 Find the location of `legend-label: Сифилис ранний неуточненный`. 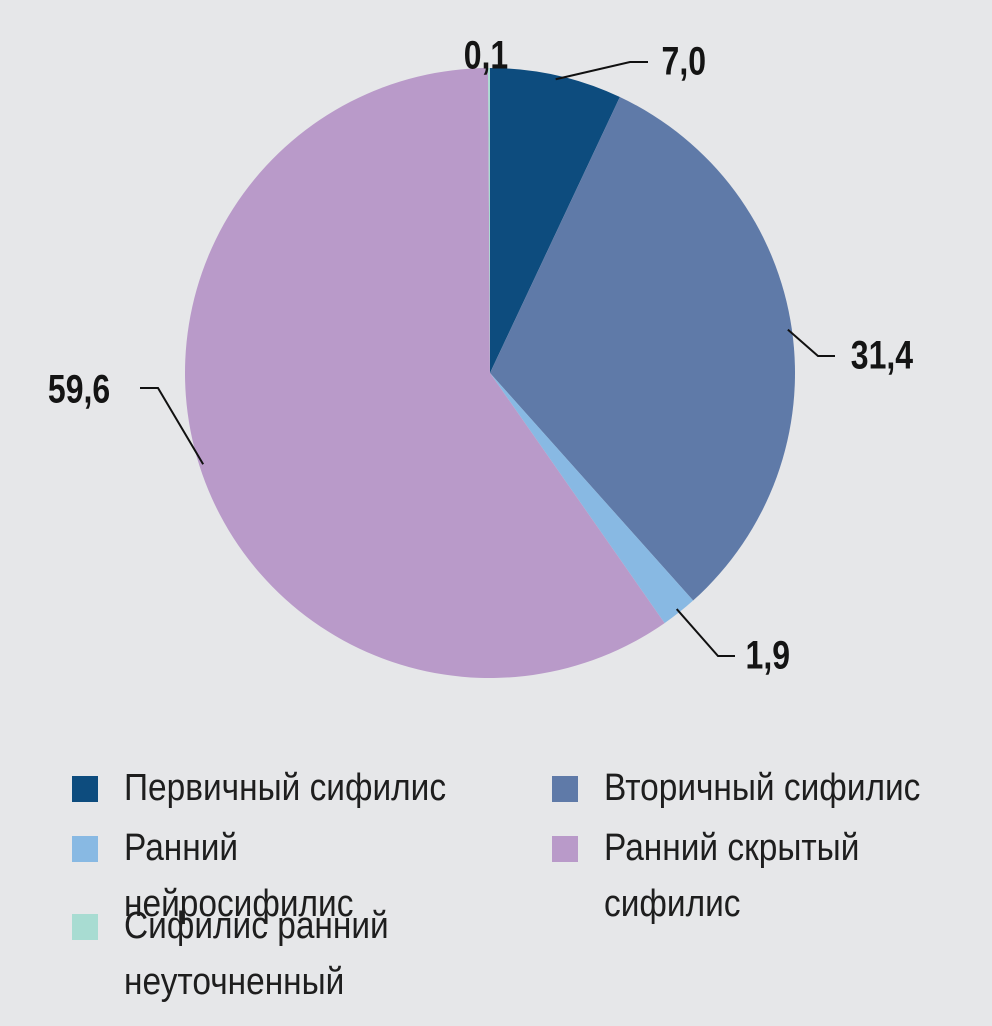

legend-label: Сифилис ранний неуточненный is located at coordinates (256, 954).